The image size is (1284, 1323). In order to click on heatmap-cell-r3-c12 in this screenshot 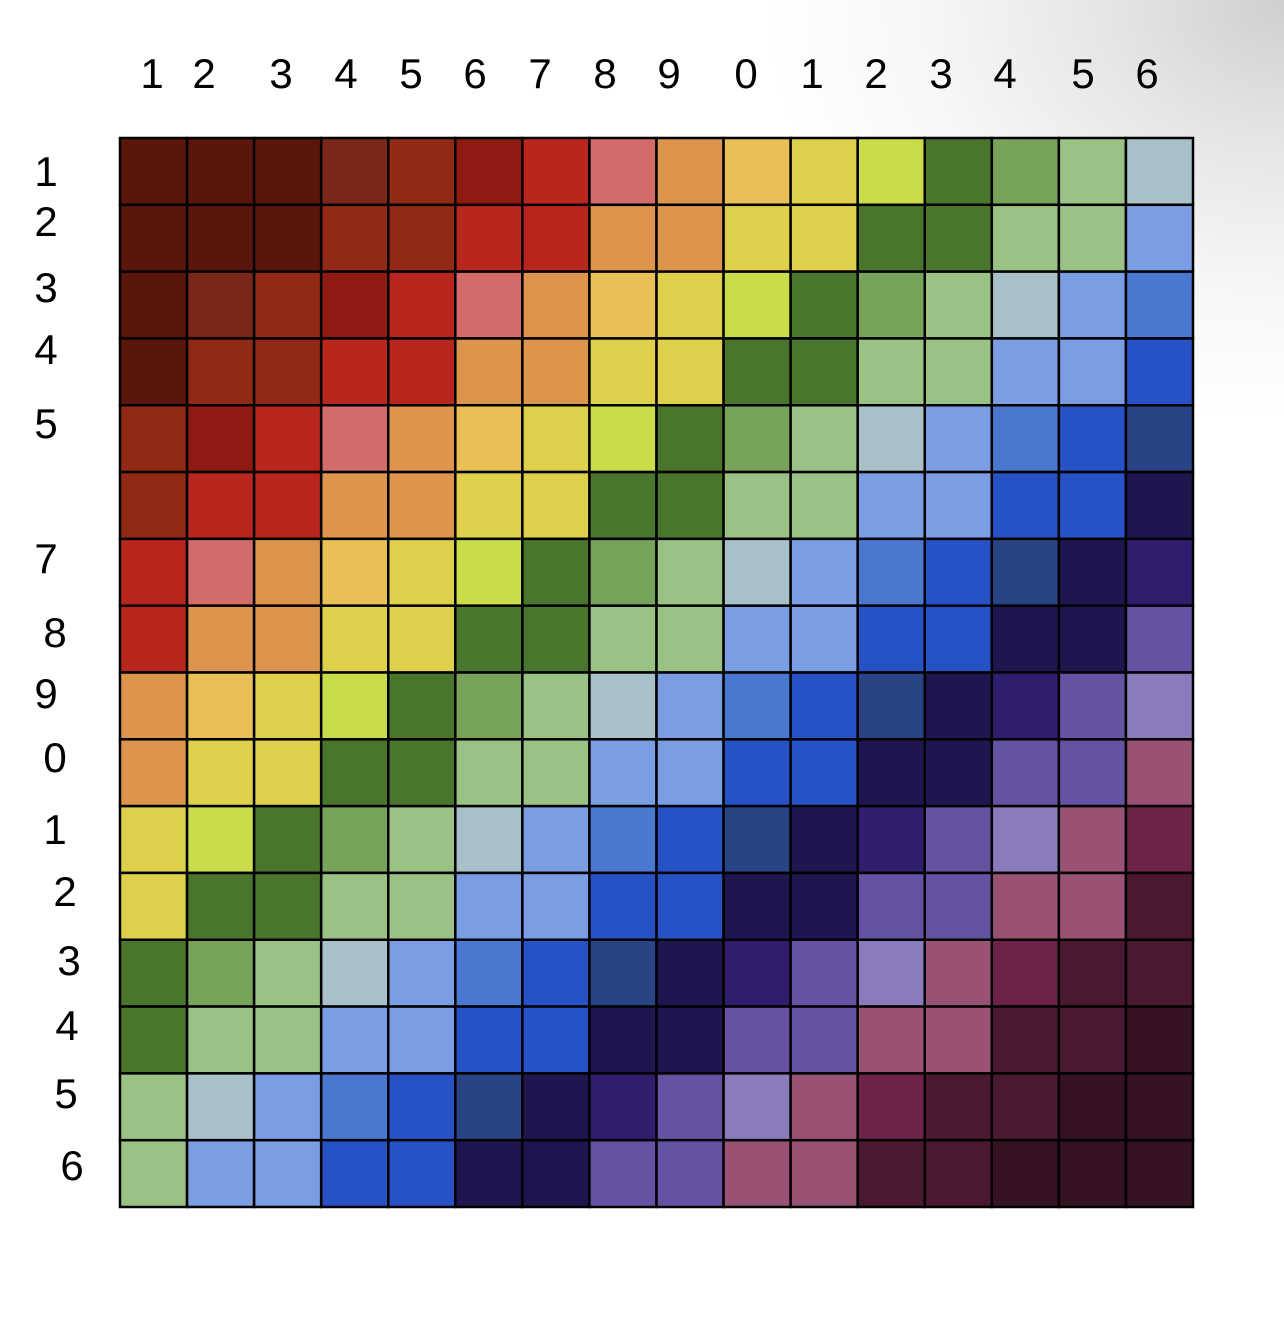, I will do `click(891, 305)`.